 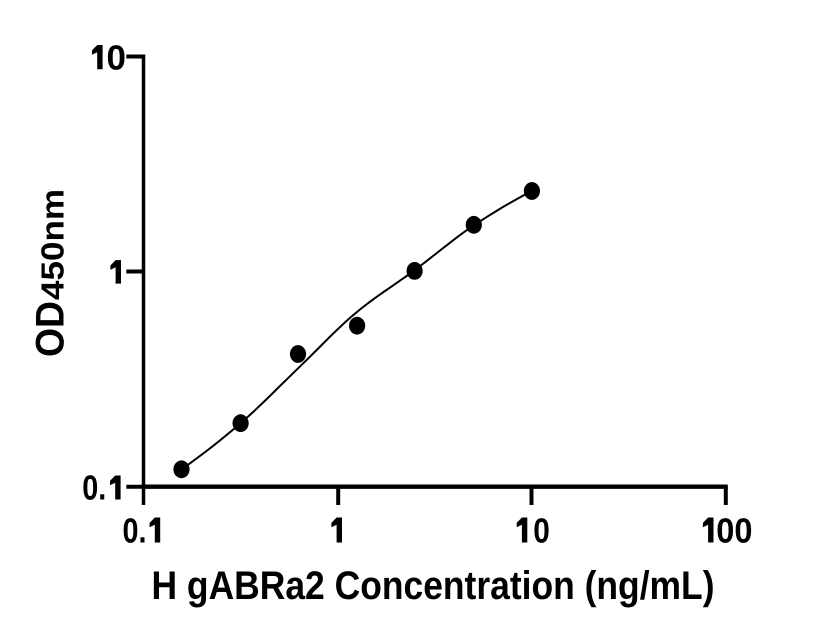 I want to click on svg-text: OD, so click(x=51, y=329).